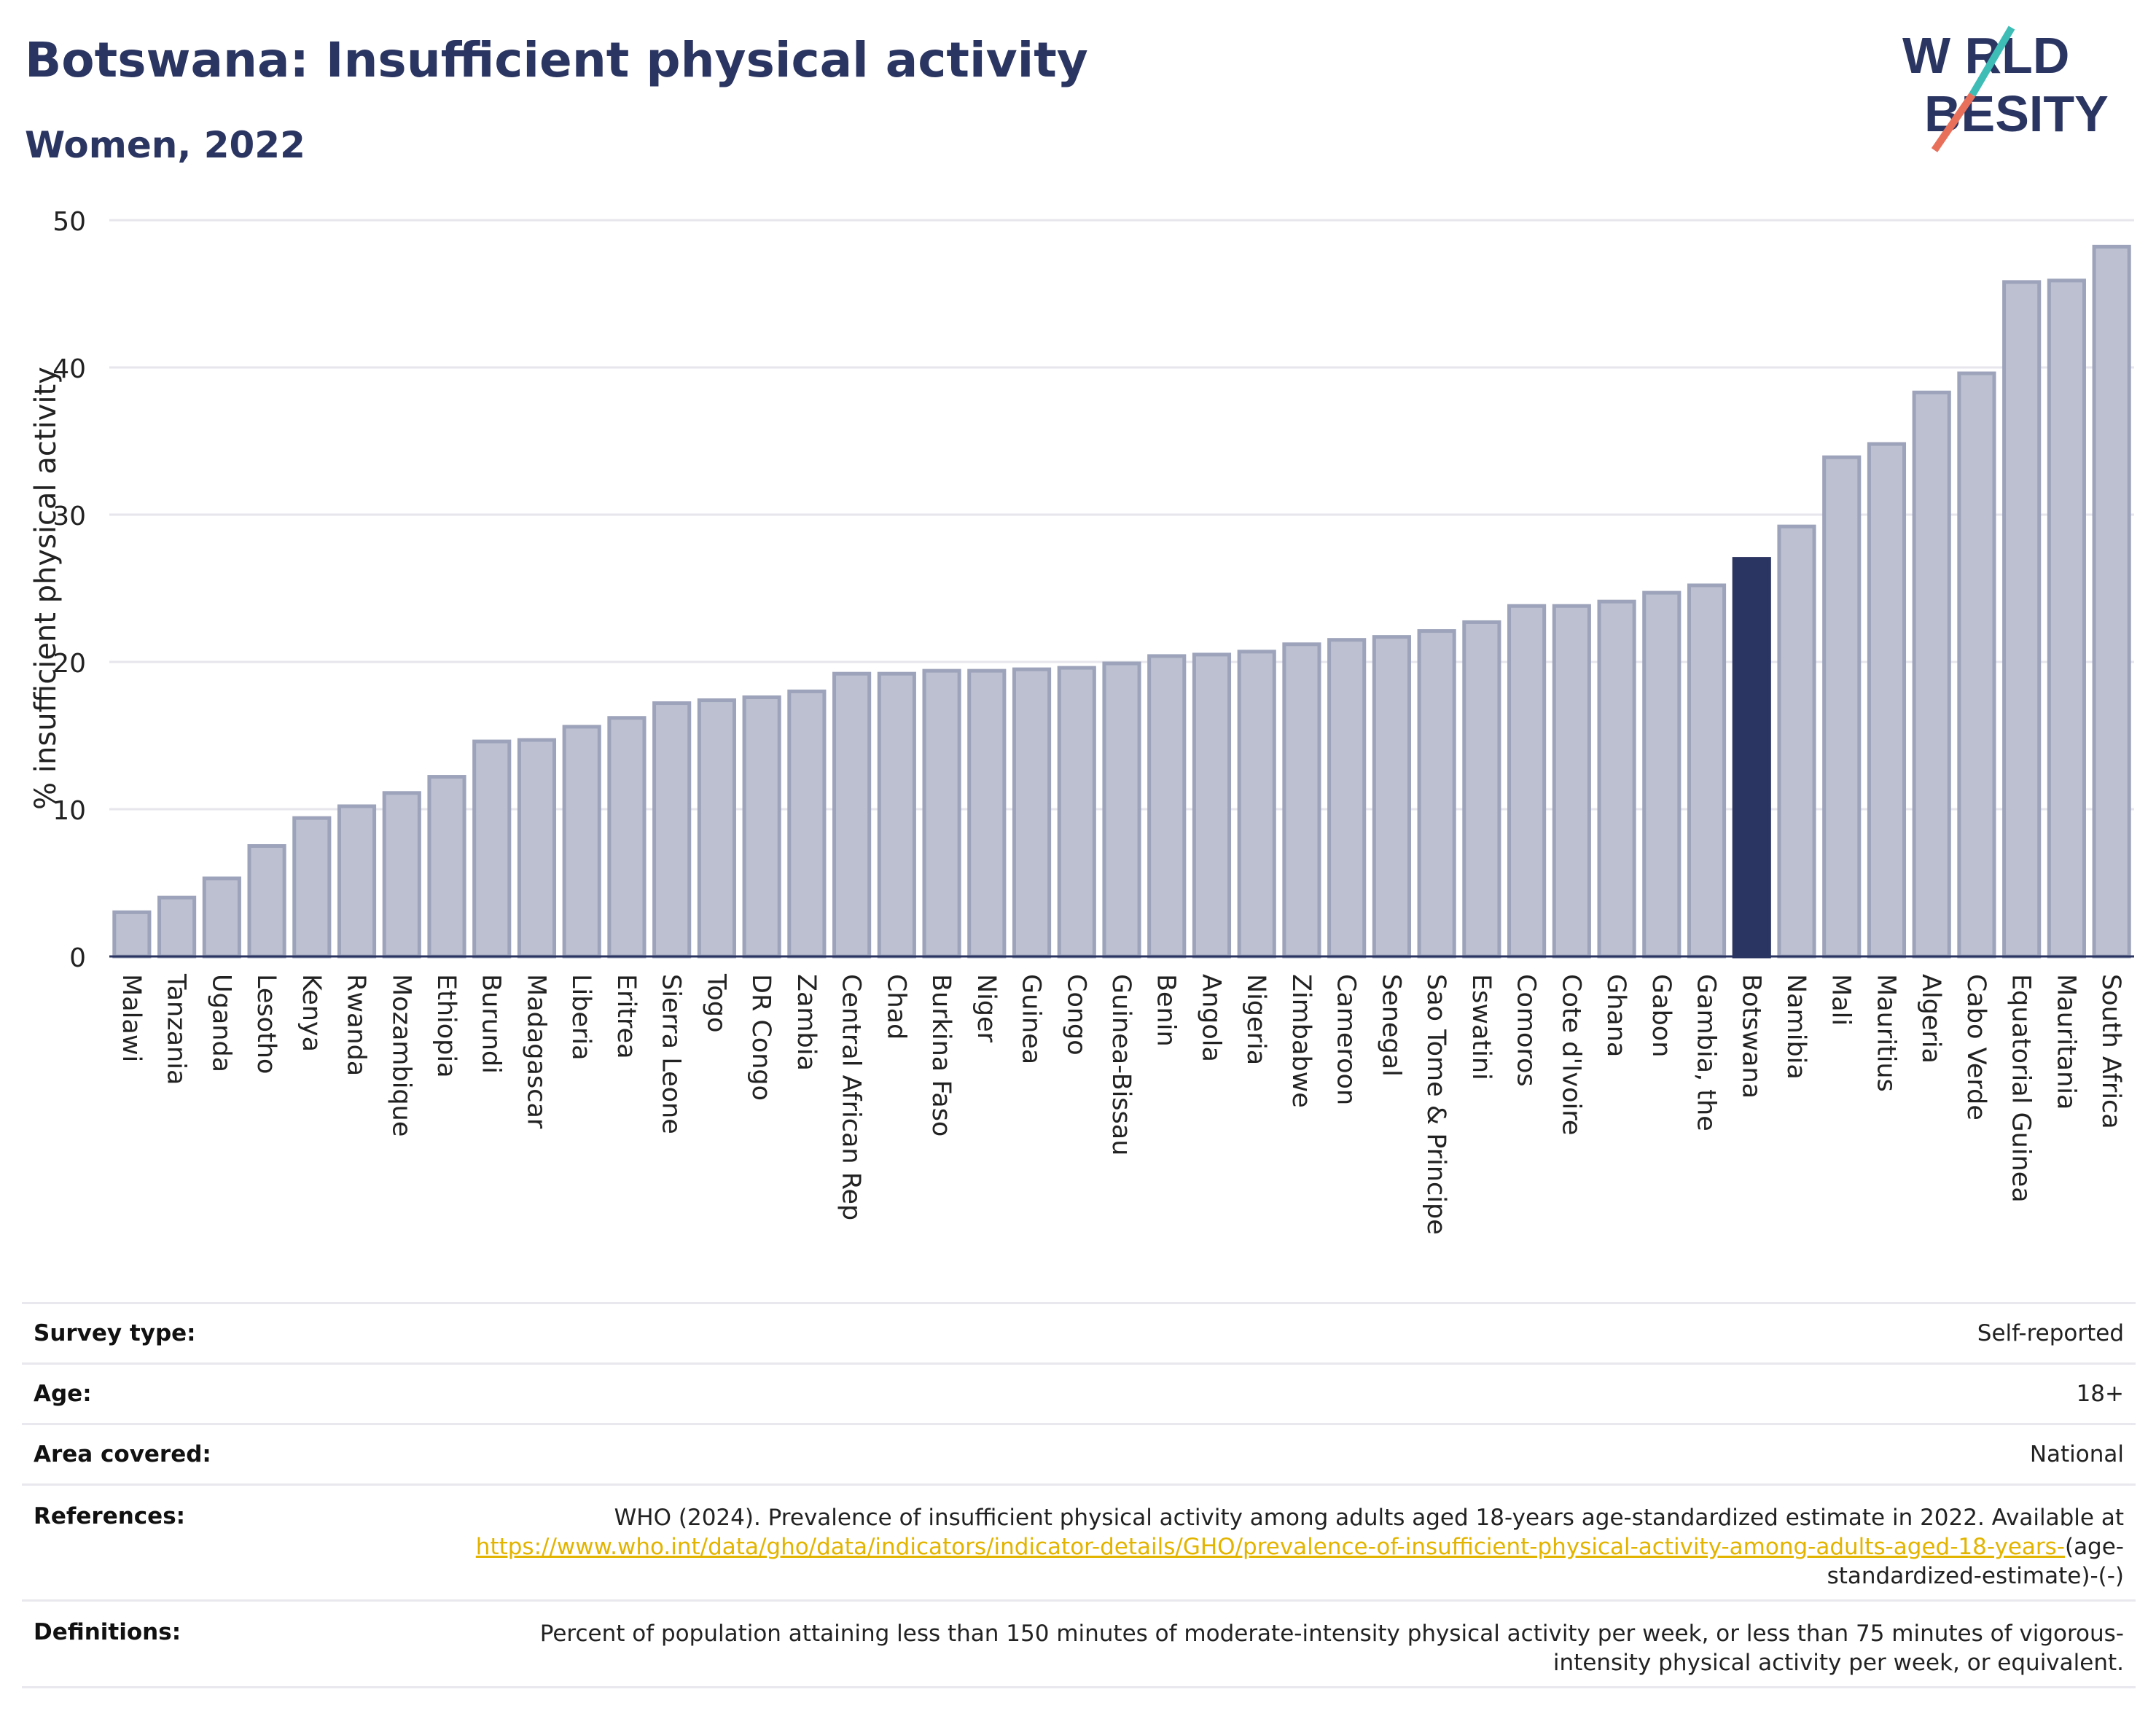 This screenshot has width=2156, height=1735. What do you see at coordinates (1976, 1561) in the screenshot?
I see `references-suffix: (age-standardized-estimate)-(-)` at bounding box center [1976, 1561].